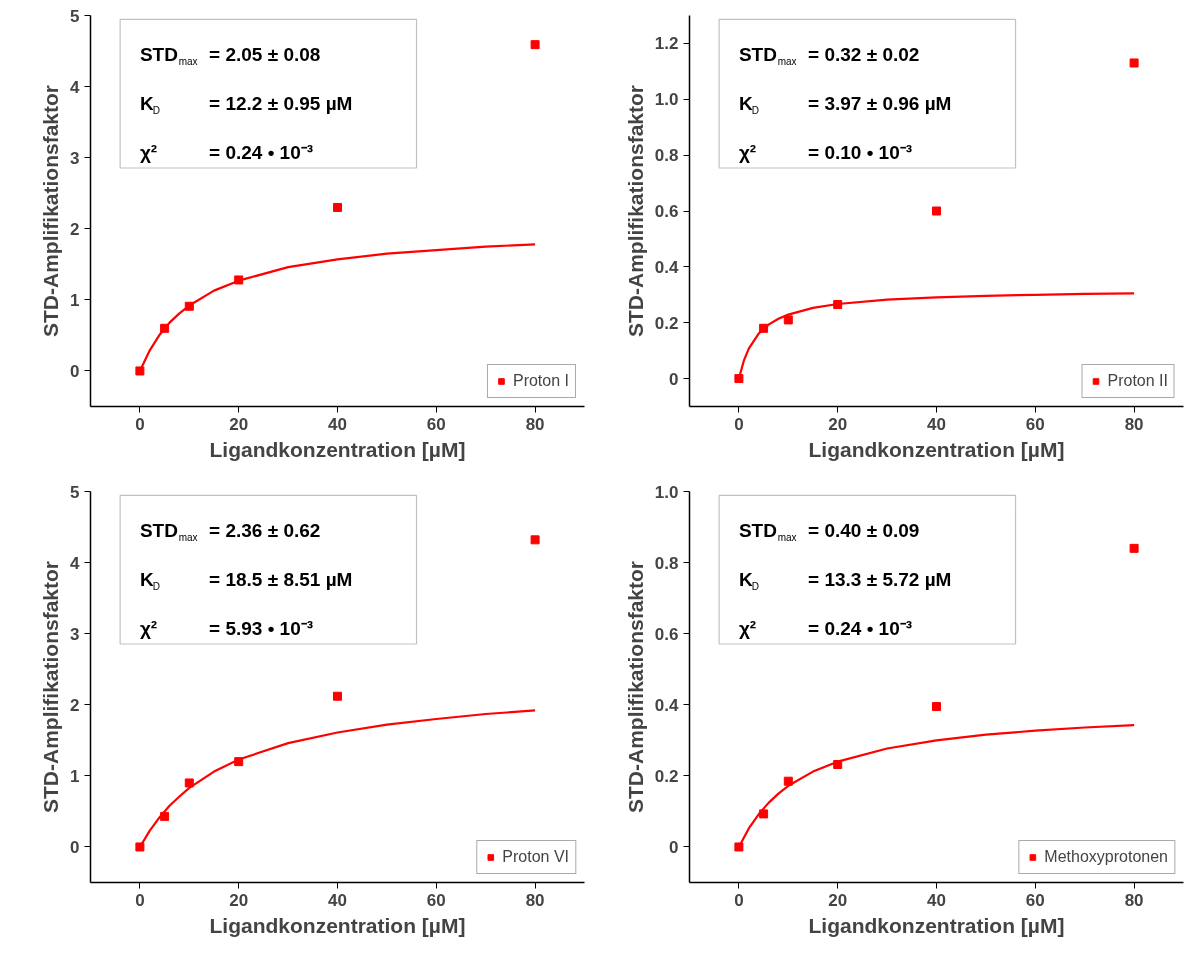 This screenshot has width=1198, height=953. Describe the element at coordinates (1106, 857) in the screenshot. I see `legend-label: Methoxyprotonen` at that location.